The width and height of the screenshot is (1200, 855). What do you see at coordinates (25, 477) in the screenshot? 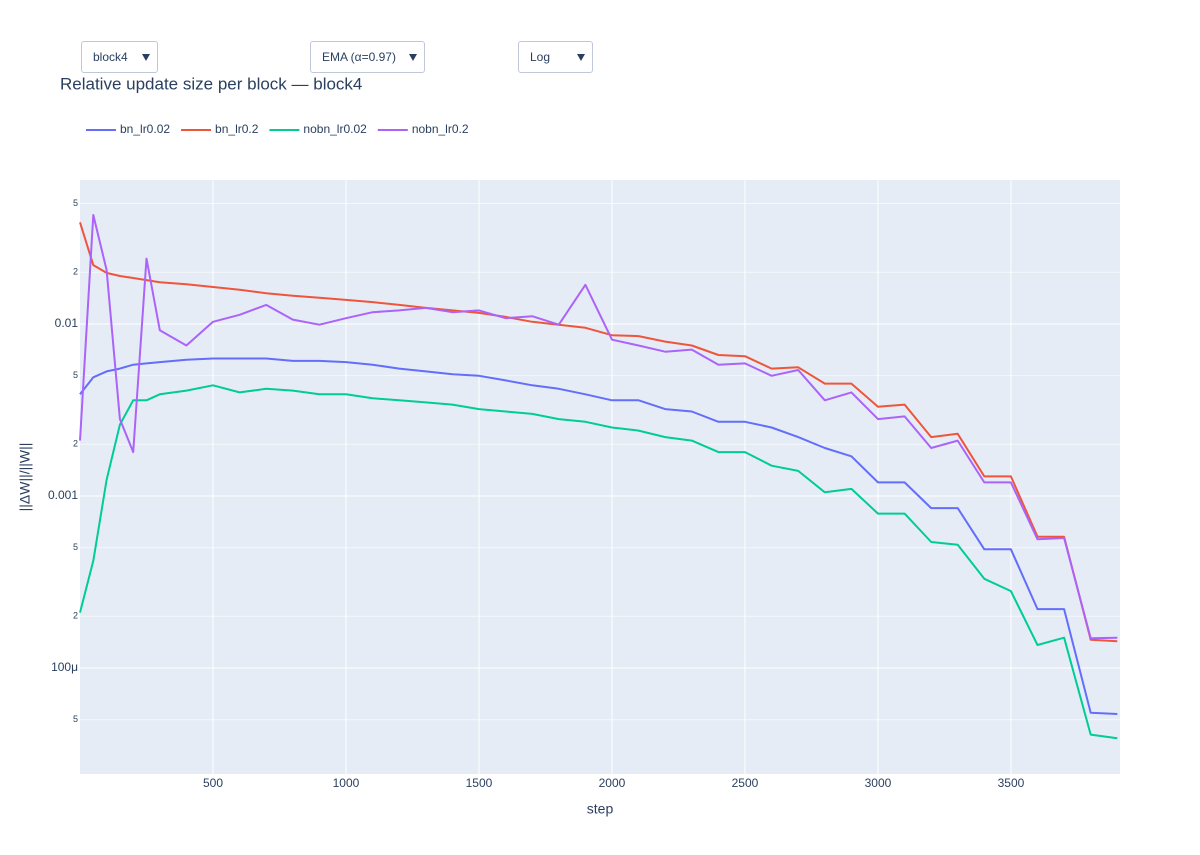
I see `y-axis-title: ||ΔW||/||W||` at bounding box center [25, 477].